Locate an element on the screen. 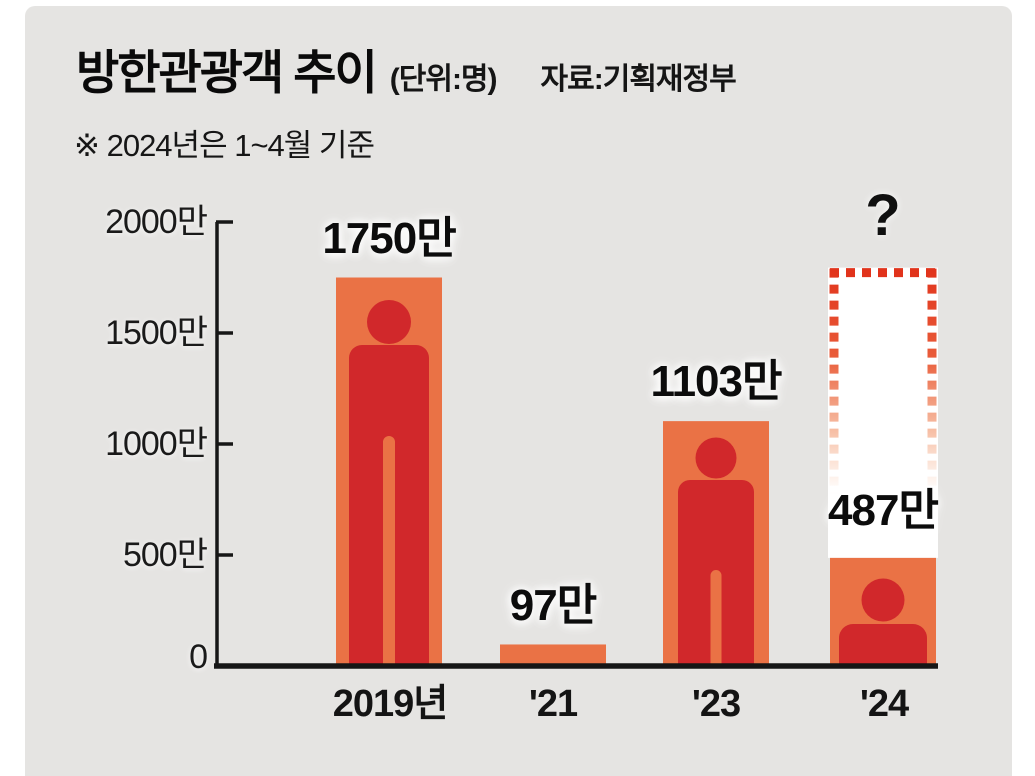  y-tick-label-2000: 2000만 is located at coordinates (156, 222).